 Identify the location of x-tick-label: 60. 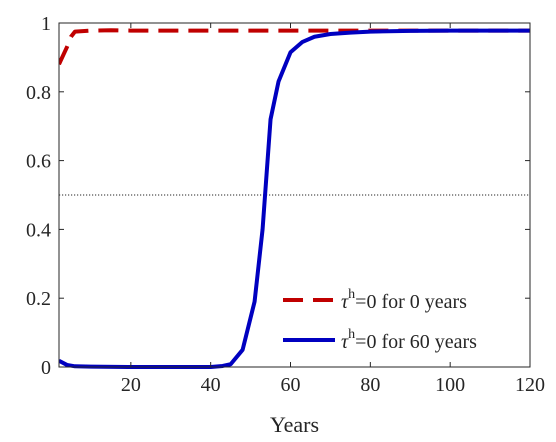
(291, 385).